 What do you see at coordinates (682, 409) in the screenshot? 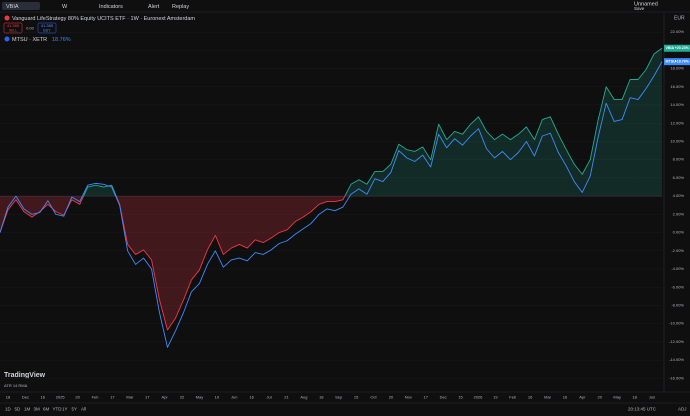
I see `adjust-button: ADJ` at bounding box center [682, 409].